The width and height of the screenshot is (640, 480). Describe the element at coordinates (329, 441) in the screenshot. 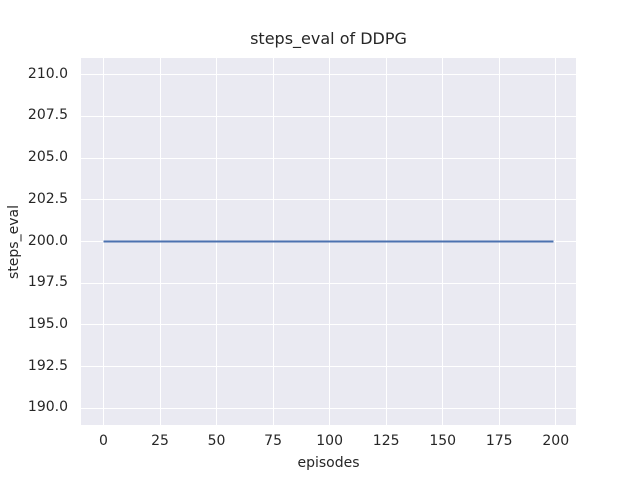

I see `x-tick-label: 100` at that location.